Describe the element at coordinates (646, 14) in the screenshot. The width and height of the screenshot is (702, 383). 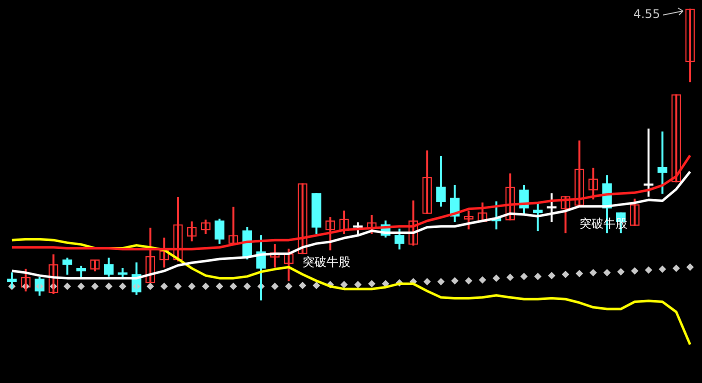
I see `annotation: 4.55` at that location.